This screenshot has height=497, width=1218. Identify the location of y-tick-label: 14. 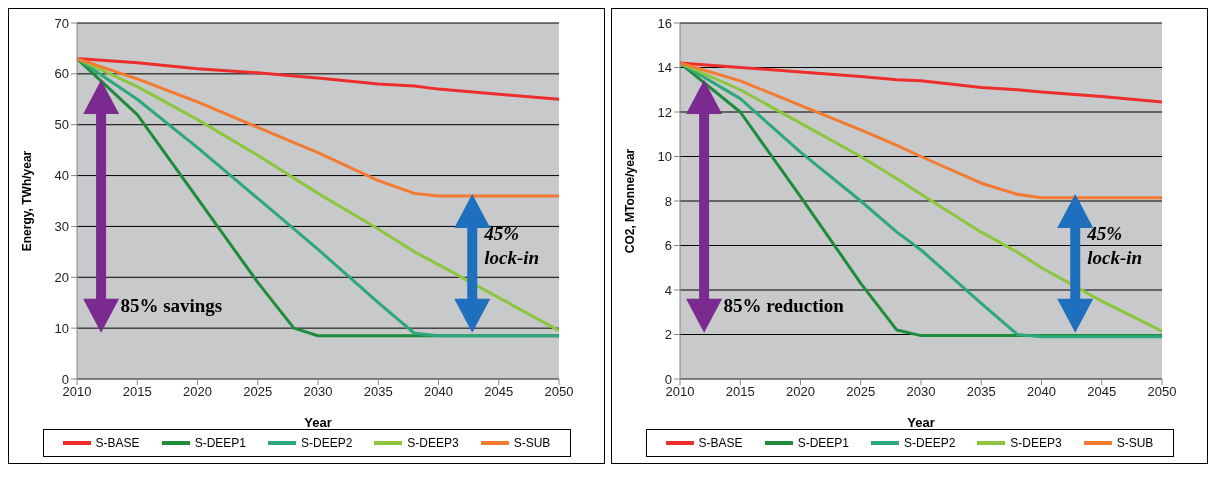
(664, 68).